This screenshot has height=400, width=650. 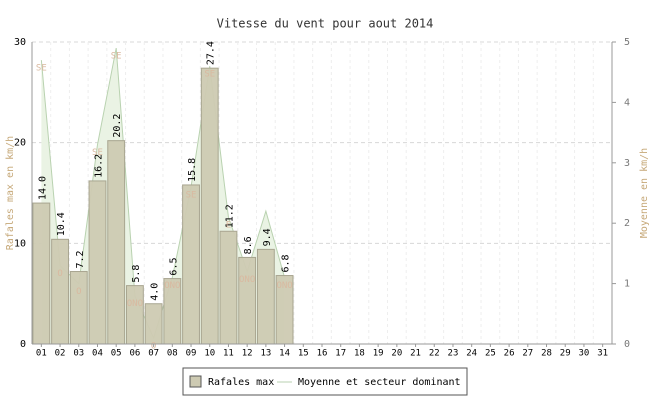 I want to click on y2-tick-label: 3, so click(x=627, y=163).